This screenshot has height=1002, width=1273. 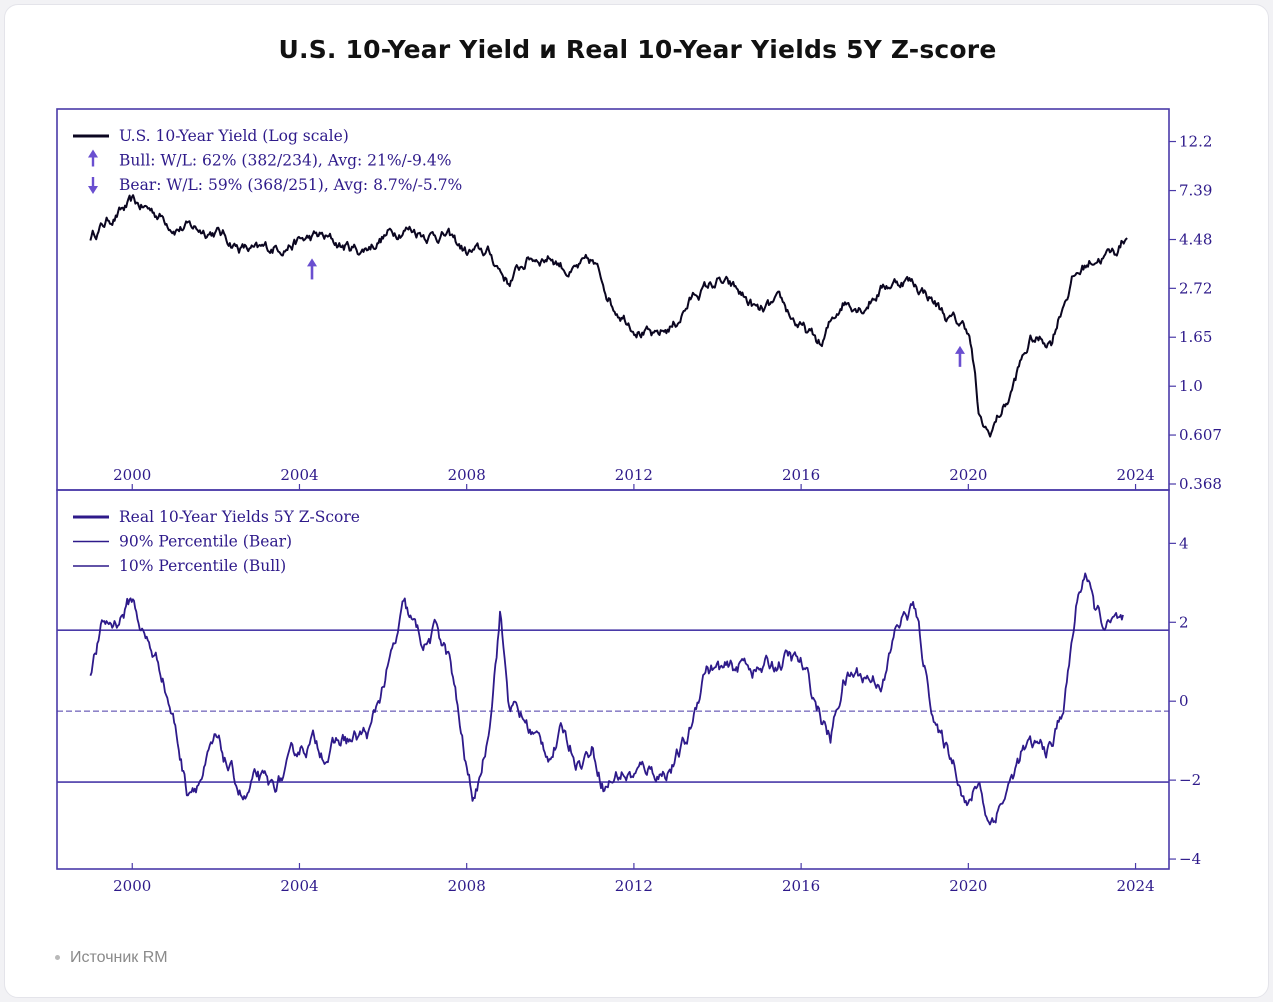 I want to click on y-tick-label: 2.72, so click(x=1195, y=288).